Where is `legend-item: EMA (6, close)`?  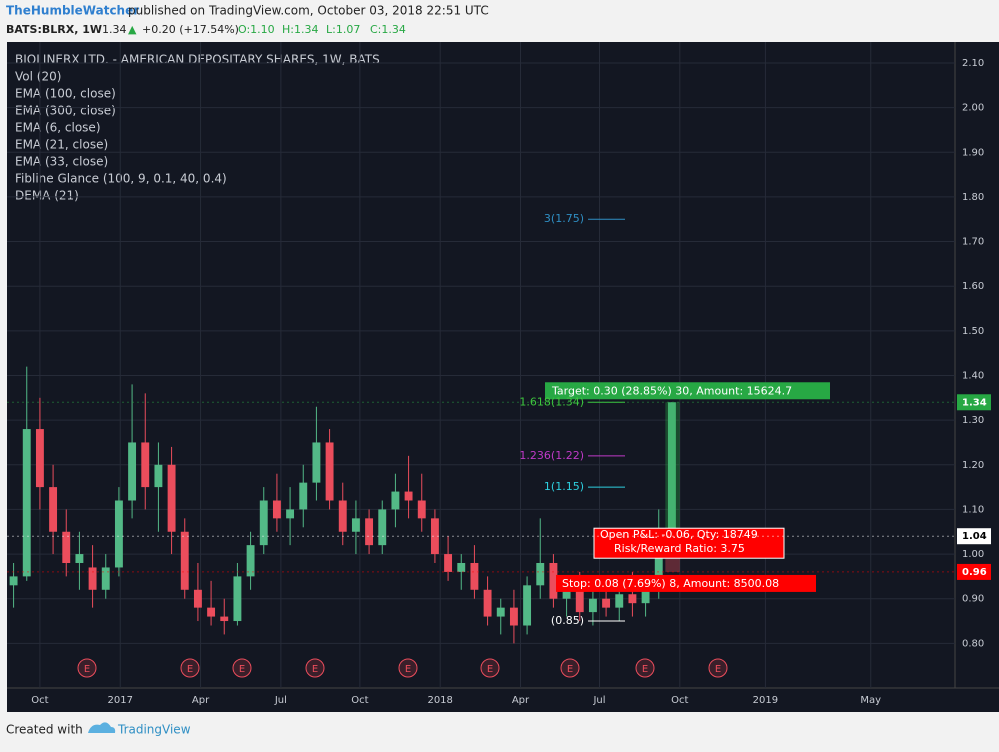
legend-item: EMA (6, close) is located at coordinates (58, 128).